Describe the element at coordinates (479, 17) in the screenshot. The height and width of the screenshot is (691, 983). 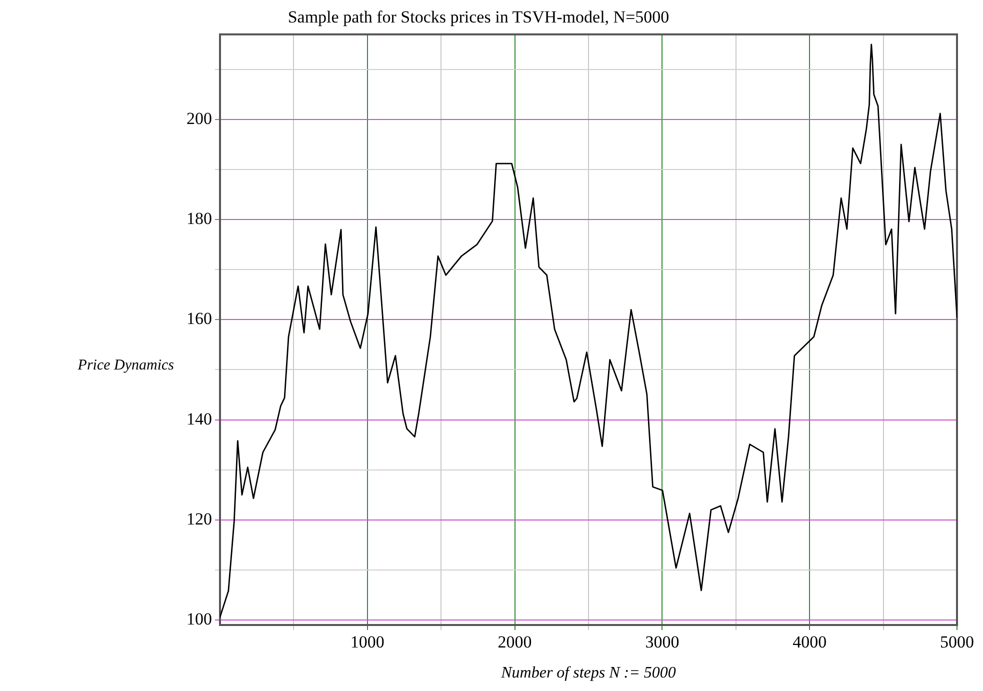
I see `chart-title: Sample path for Stocks prices in TSVH-model, N=5000` at that location.